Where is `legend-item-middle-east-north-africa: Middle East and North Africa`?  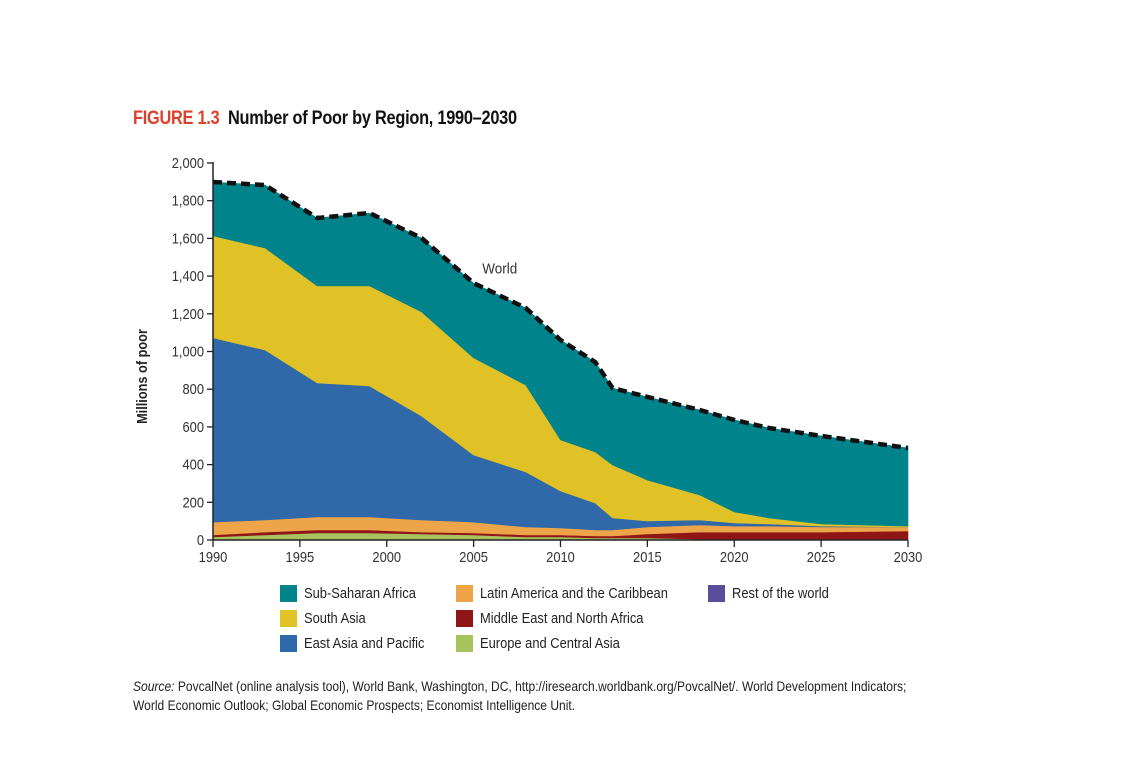
legend-item-middle-east-north-africa: Middle East and North Africa is located at coordinates (563, 618).